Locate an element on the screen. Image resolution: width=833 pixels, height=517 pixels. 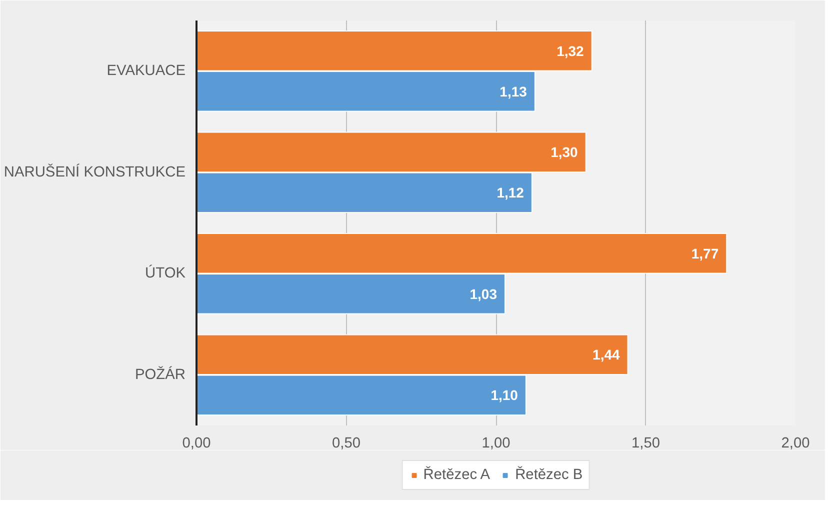
data-label: 1,32 is located at coordinates (570, 50).